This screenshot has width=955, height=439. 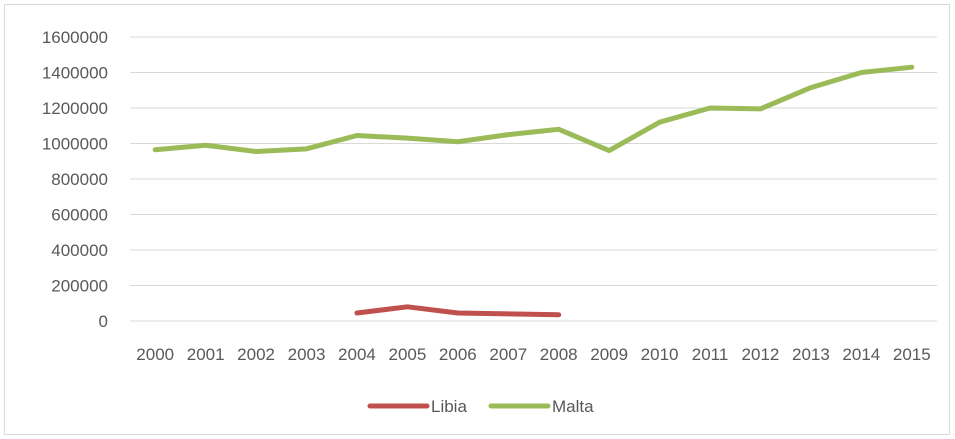 I want to click on series-line-libia, so click(x=458, y=311).